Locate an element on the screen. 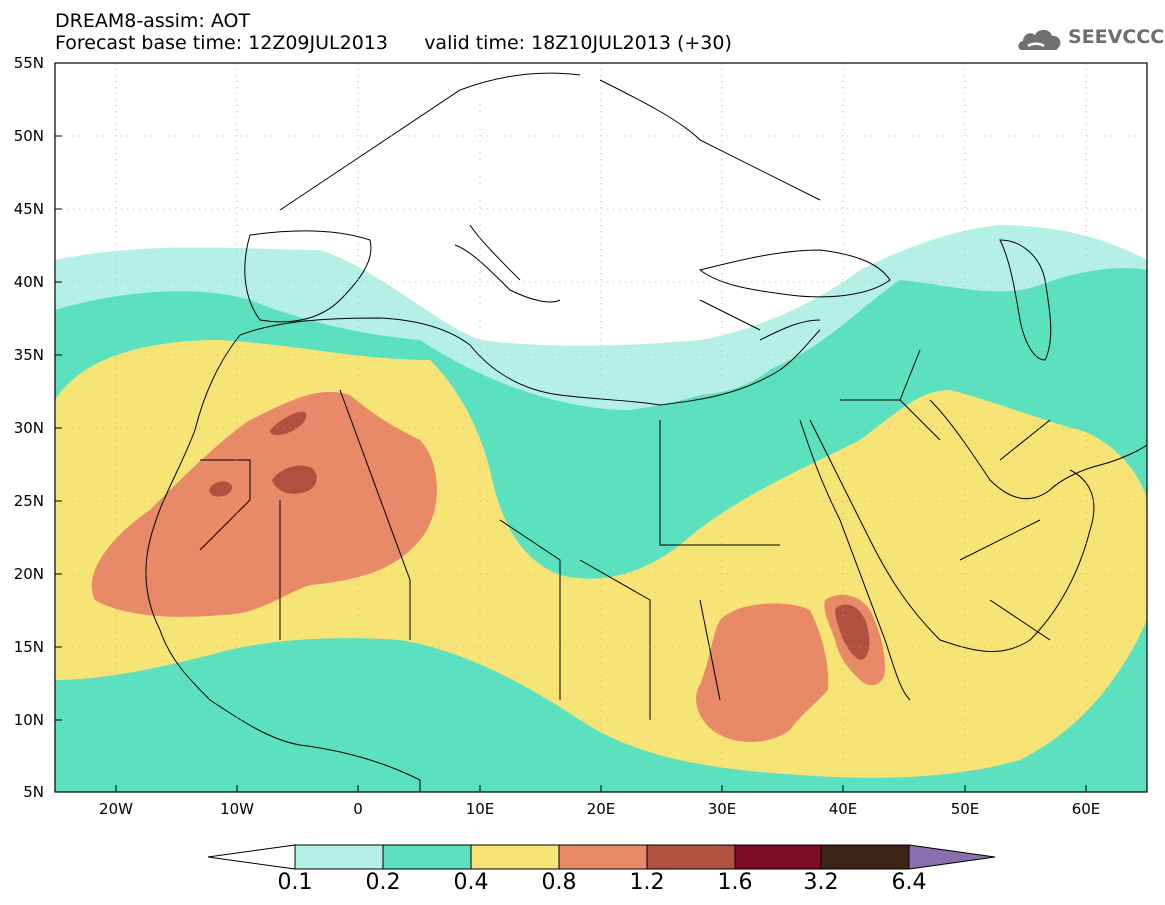  aot-band-1.2-b is located at coordinates (221, 489).